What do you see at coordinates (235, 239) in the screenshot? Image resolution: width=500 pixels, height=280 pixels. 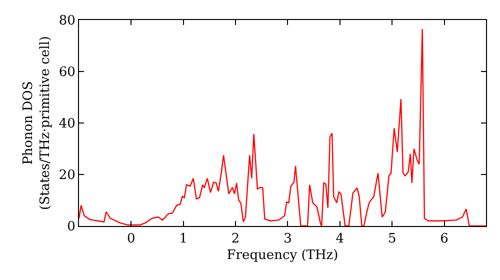 I see `x-tick-label: 2` at bounding box center [235, 239].